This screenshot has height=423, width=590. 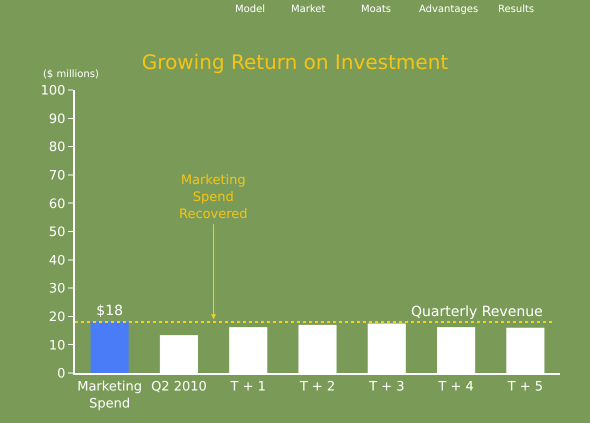 I want to click on x-tick-label: T + 4, so click(x=455, y=387).